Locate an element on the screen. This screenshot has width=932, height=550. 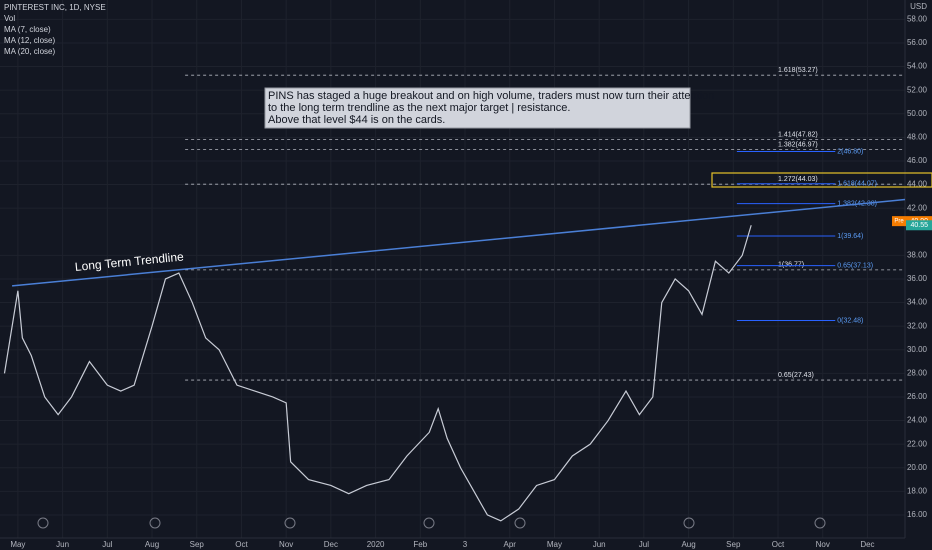
price-tag: Pre is located at coordinates (899, 222).